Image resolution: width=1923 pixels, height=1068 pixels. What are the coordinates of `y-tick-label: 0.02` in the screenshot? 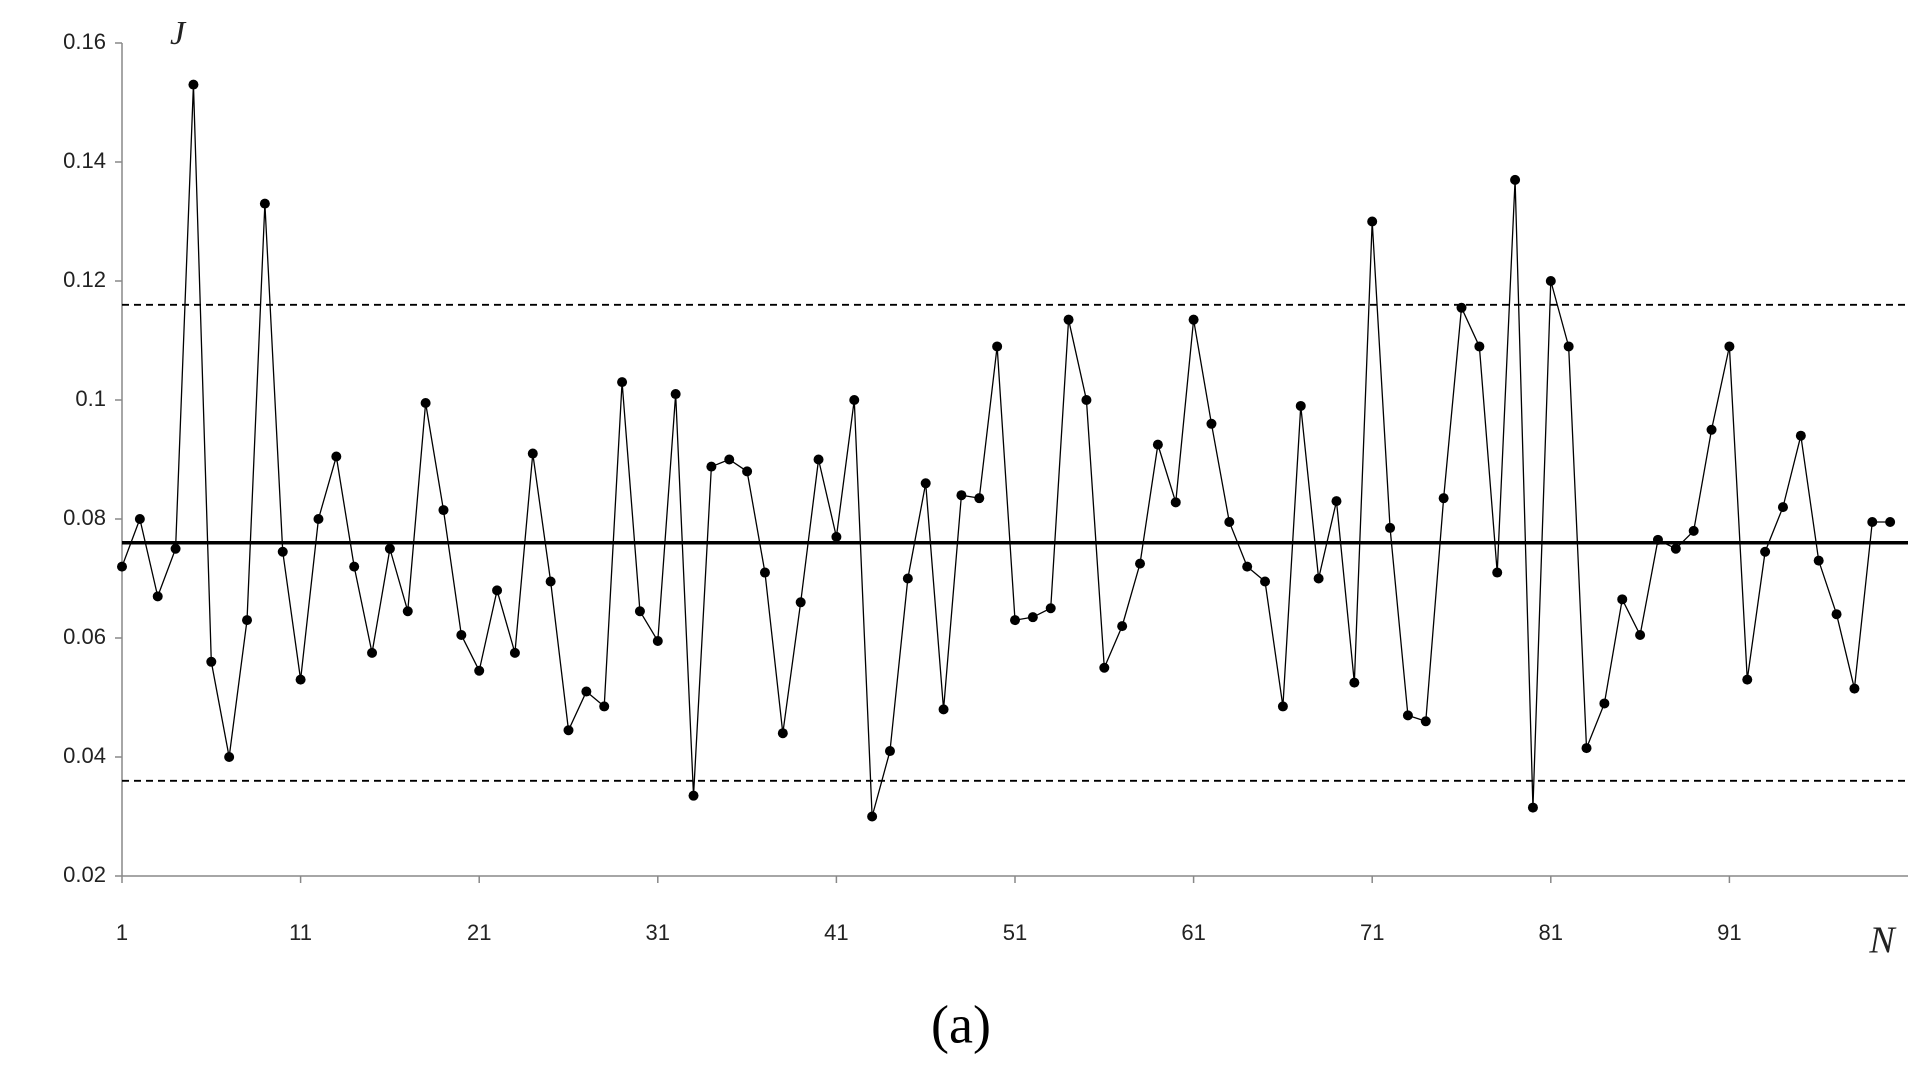 It's located at (84, 874).